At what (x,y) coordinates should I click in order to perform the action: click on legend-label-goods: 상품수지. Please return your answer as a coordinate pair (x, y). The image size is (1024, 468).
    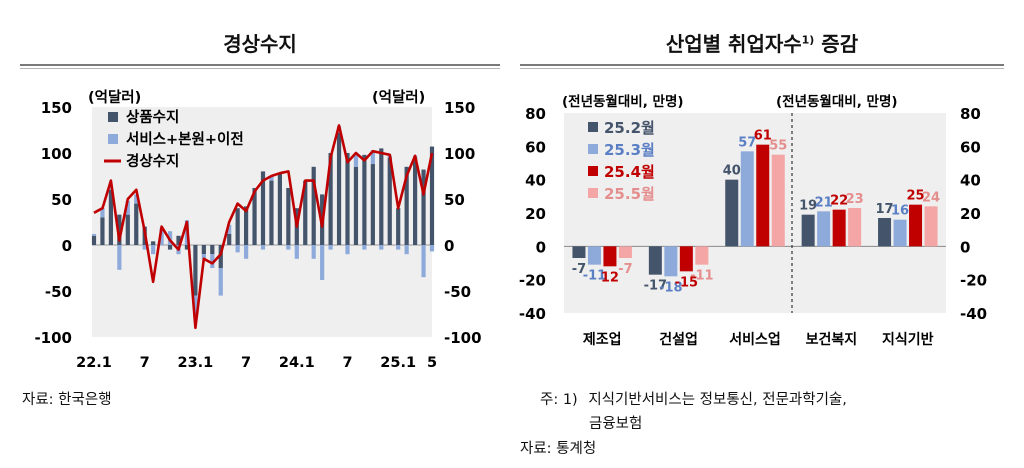
    Looking at the image, I should click on (152, 117).